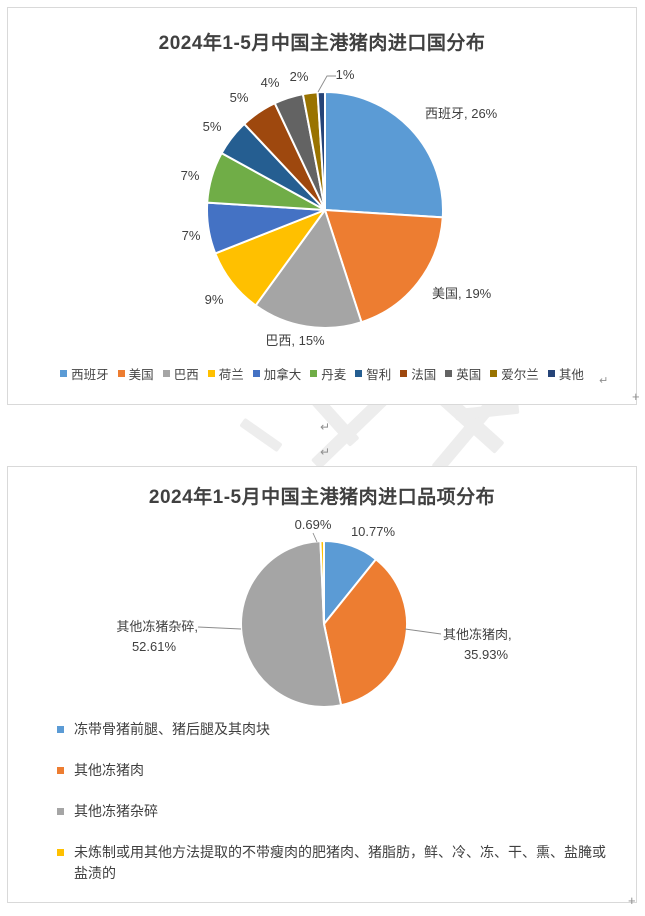  What do you see at coordinates (109, 770) in the screenshot?
I see `legend-label: 其他冻猪肉` at bounding box center [109, 770].